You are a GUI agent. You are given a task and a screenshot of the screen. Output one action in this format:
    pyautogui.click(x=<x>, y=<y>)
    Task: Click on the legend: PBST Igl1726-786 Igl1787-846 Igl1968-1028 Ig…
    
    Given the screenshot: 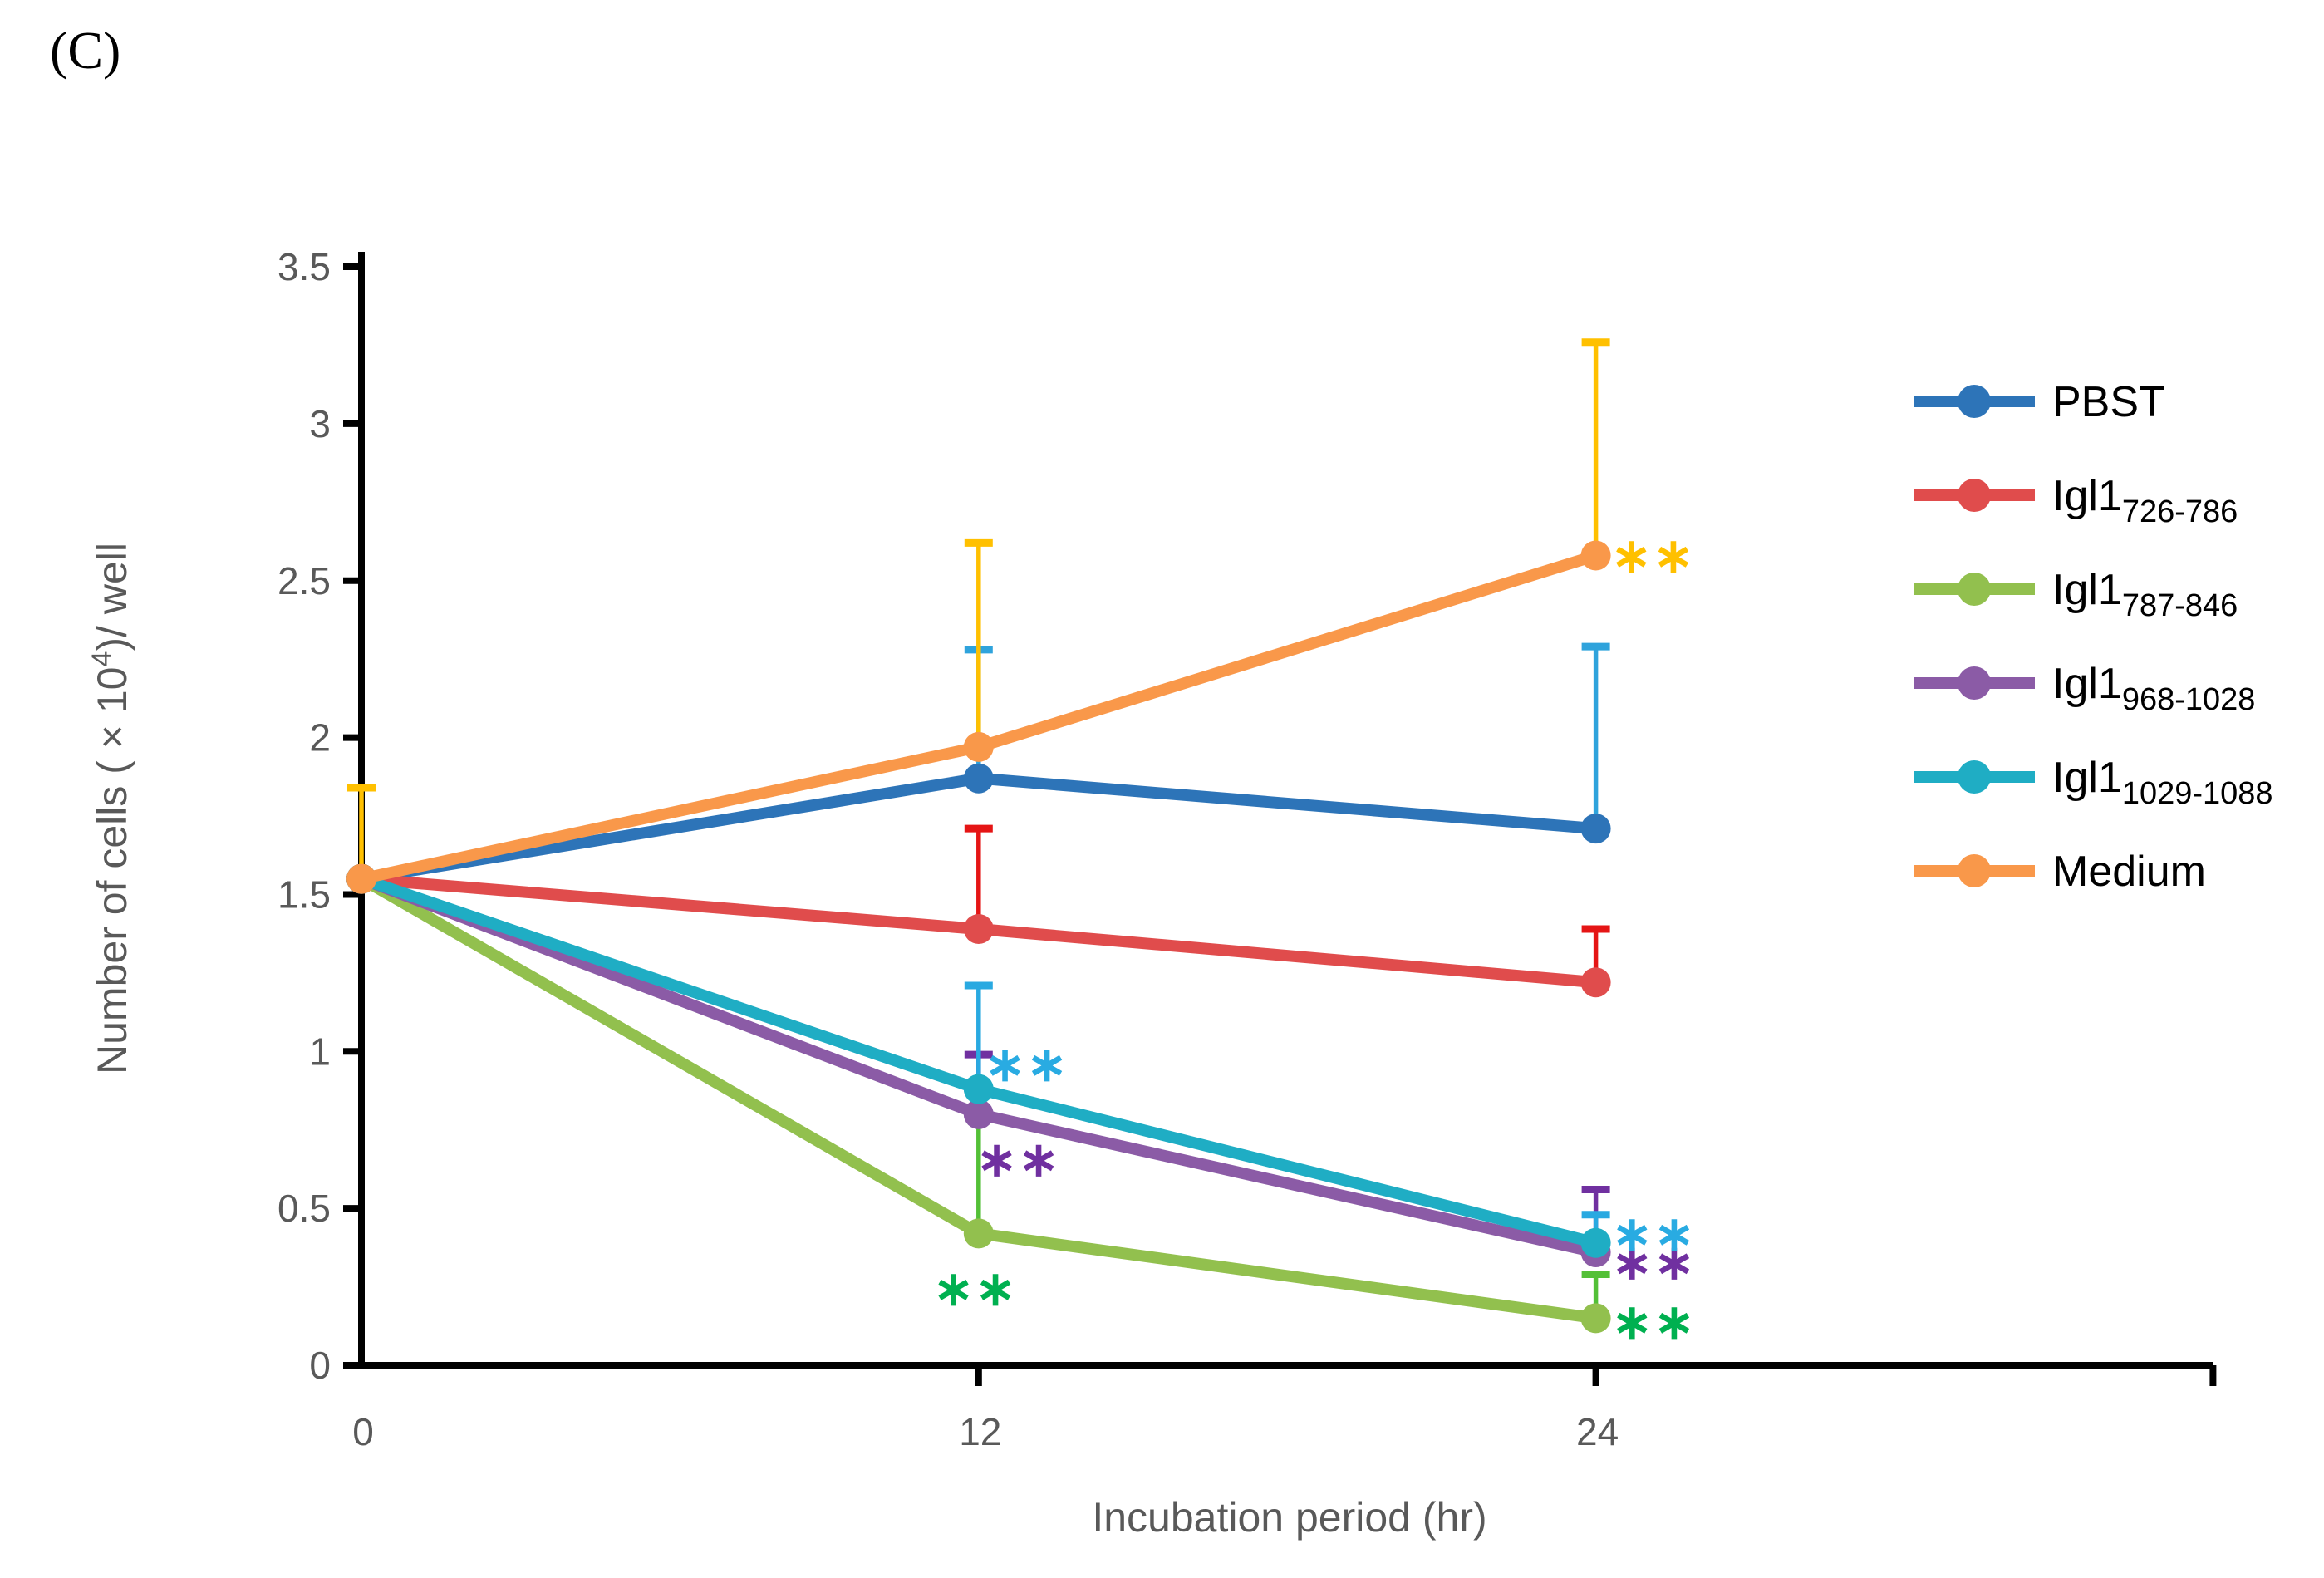 What is the action you would take?
    pyautogui.click(x=2093, y=637)
    